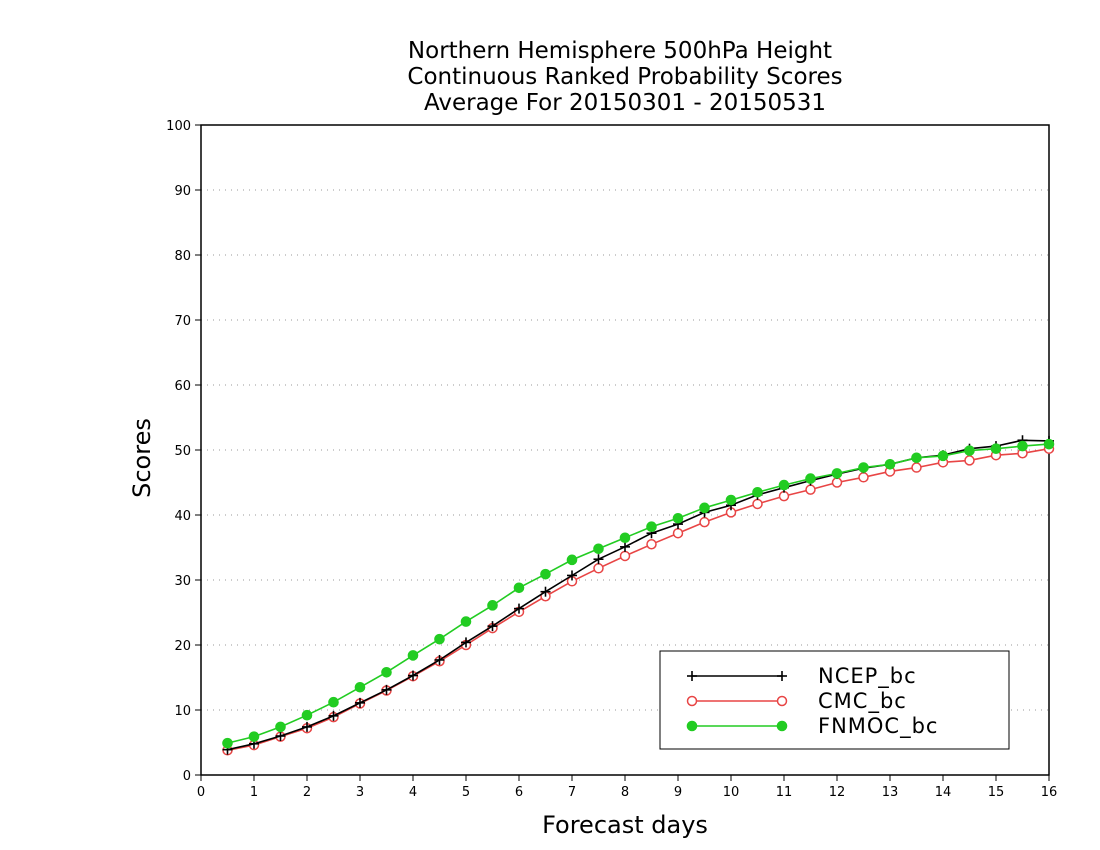 The image size is (1100, 850). Describe the element at coordinates (142, 458) in the screenshot. I see `y-axis-label: Scores` at that location.